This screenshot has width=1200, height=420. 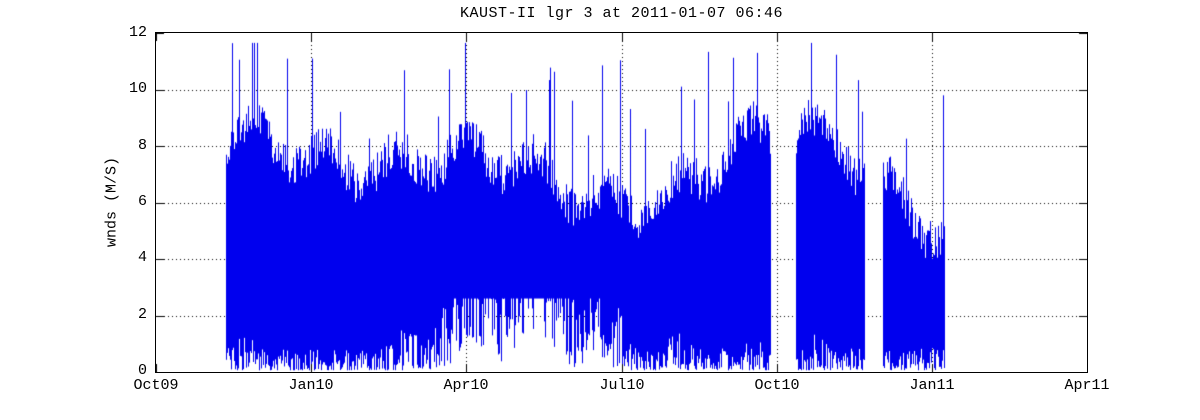 I want to click on x-tick-label: Jul10, so click(x=622, y=385).